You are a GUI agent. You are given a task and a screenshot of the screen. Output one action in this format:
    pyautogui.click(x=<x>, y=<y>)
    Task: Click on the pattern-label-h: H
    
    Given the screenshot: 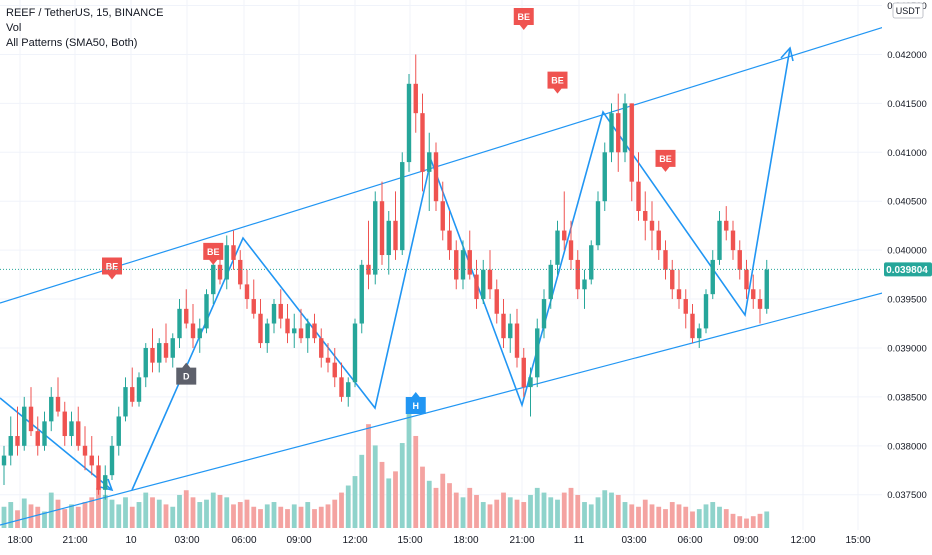 What is the action you would take?
    pyautogui.click(x=415, y=403)
    